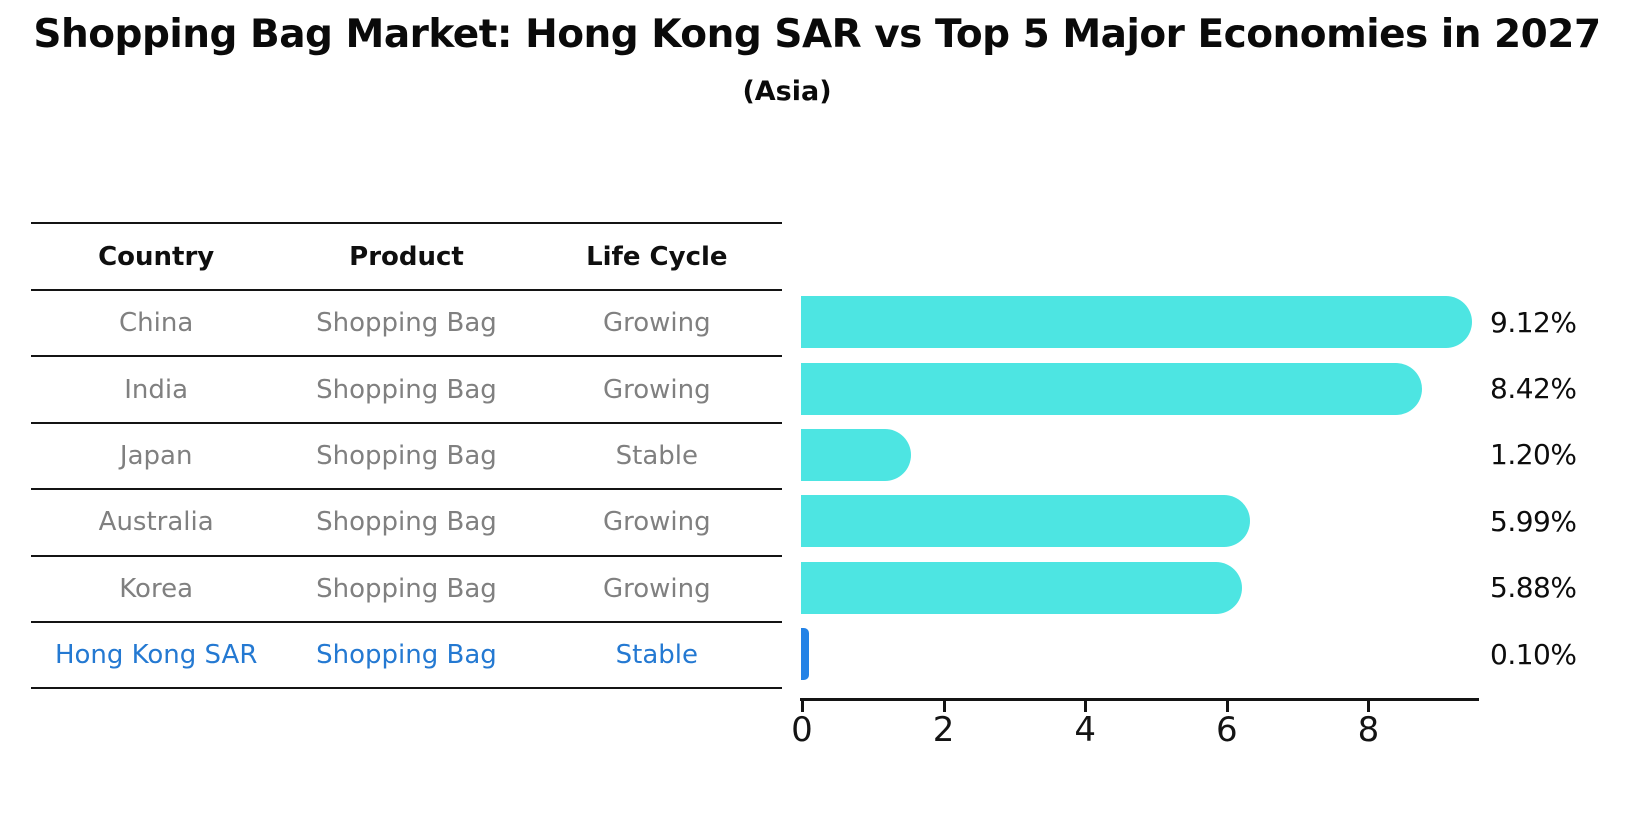 Image resolution: width=1634 pixels, height=823 pixels. I want to click on table-header-life-cycle: Life Cycle, so click(657, 256).